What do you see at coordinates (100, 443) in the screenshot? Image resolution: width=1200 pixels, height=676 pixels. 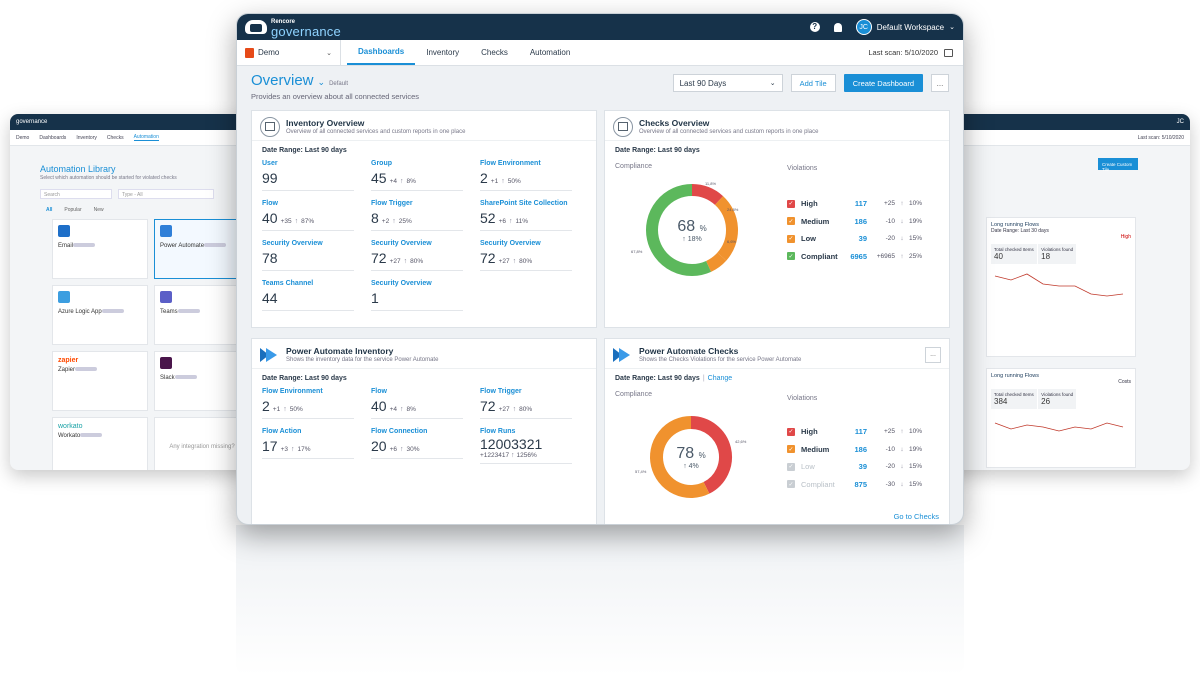 I see `card-workato: workato Workato` at bounding box center [100, 443].